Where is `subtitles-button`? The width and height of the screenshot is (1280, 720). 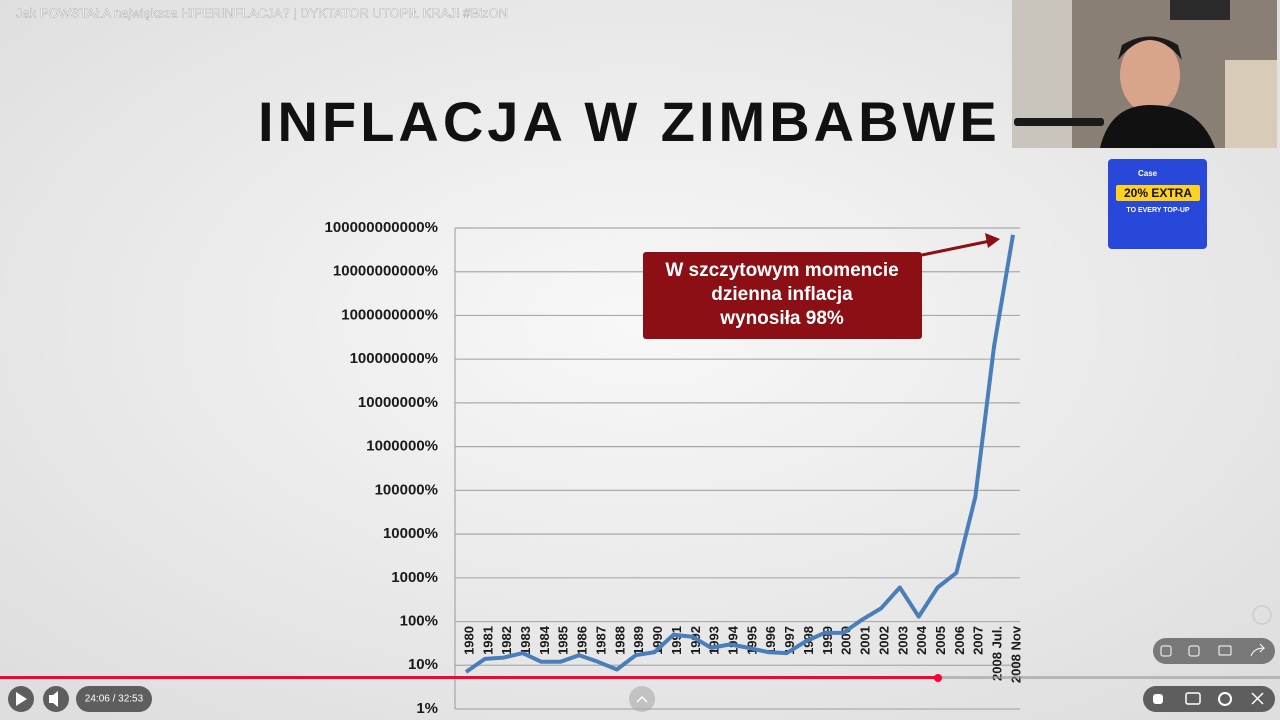 subtitles-button is located at coordinates (1193, 698).